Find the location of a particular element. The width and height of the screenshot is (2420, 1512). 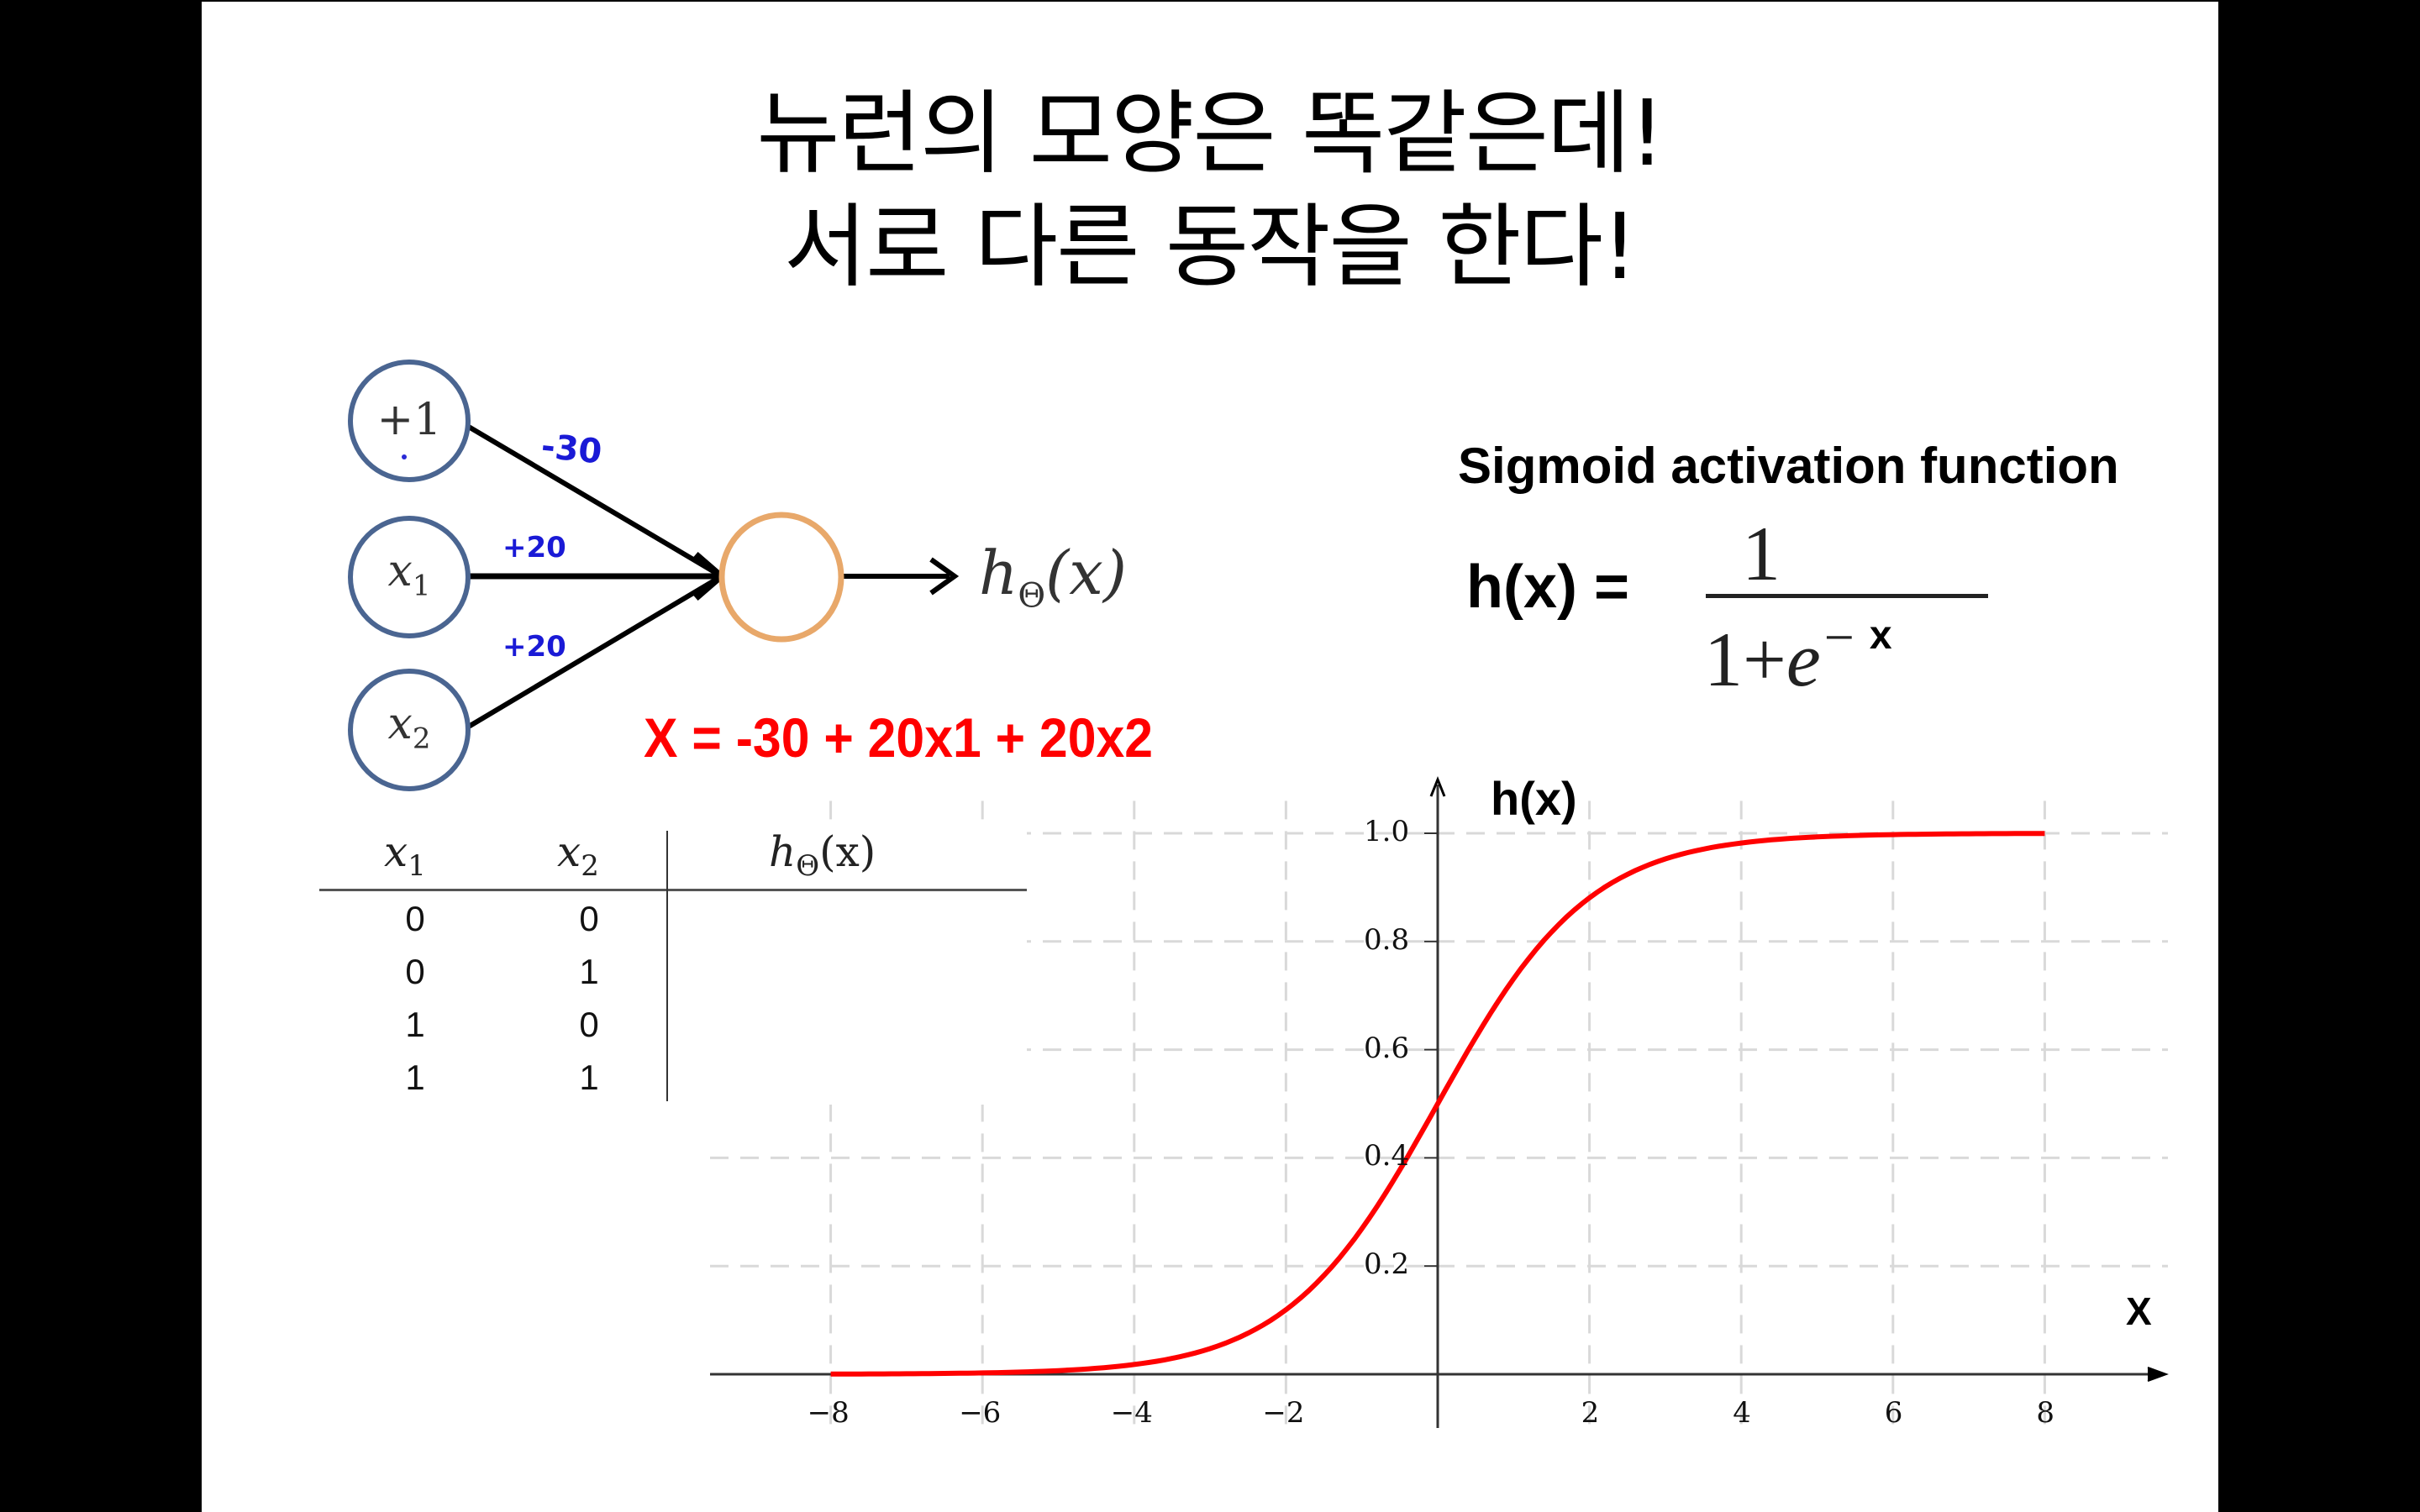

sigmoid-heading: Sigmoid activation function is located at coordinates (1789, 466).